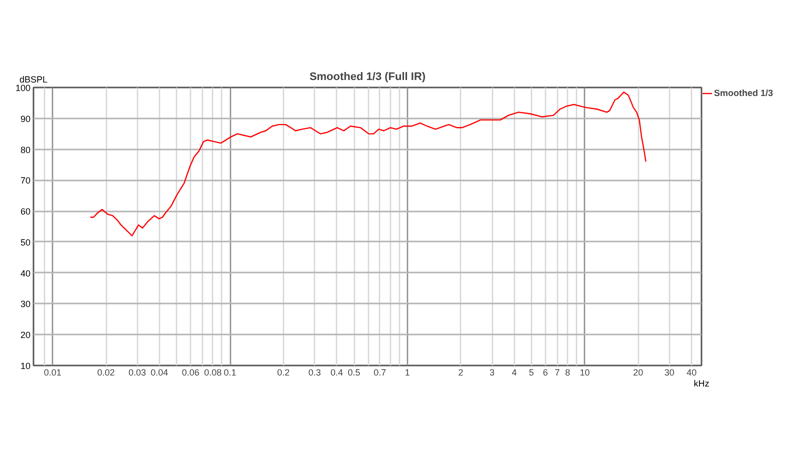 The height and width of the screenshot is (450, 800). Describe the element at coordinates (669, 373) in the screenshot. I see `x-tick-label: 30` at that location.